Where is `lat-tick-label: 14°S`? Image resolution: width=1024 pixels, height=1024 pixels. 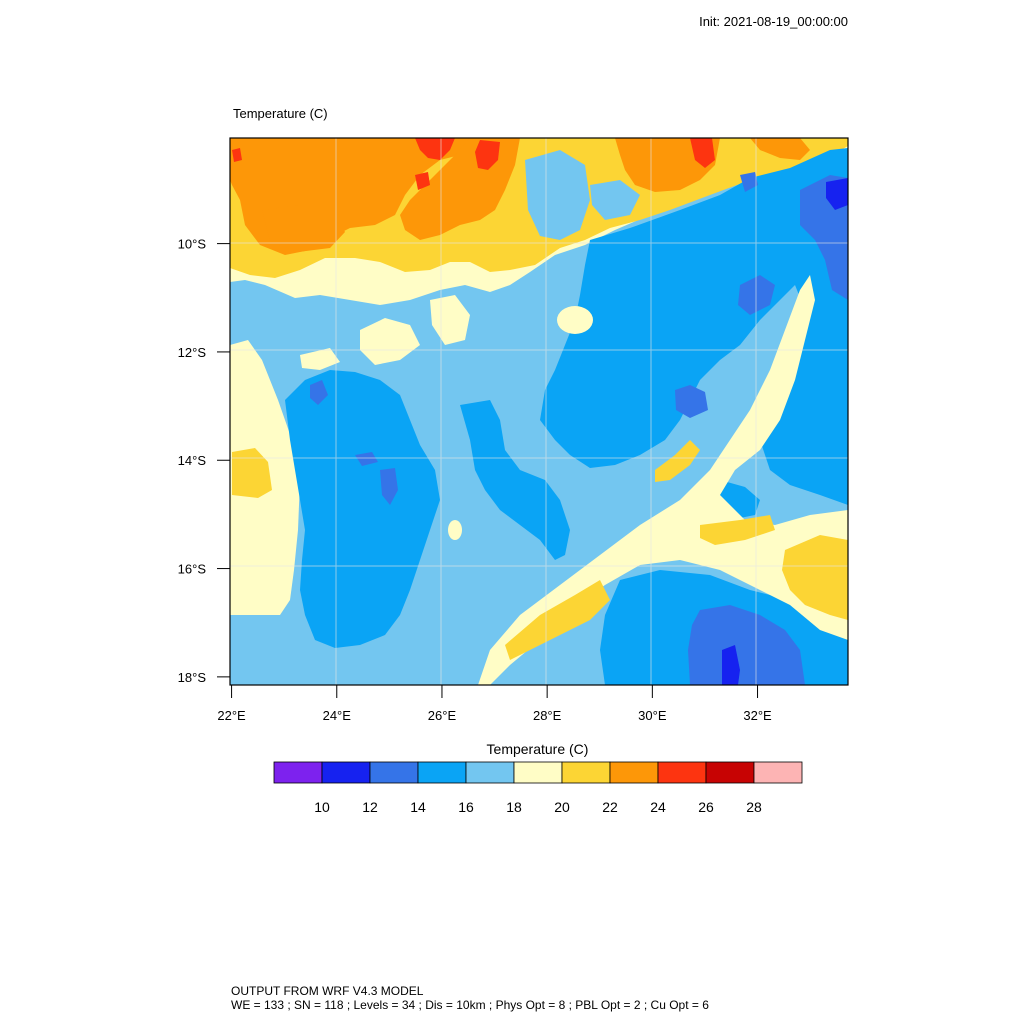
lat-tick-label: 14°S is located at coordinates (192, 460).